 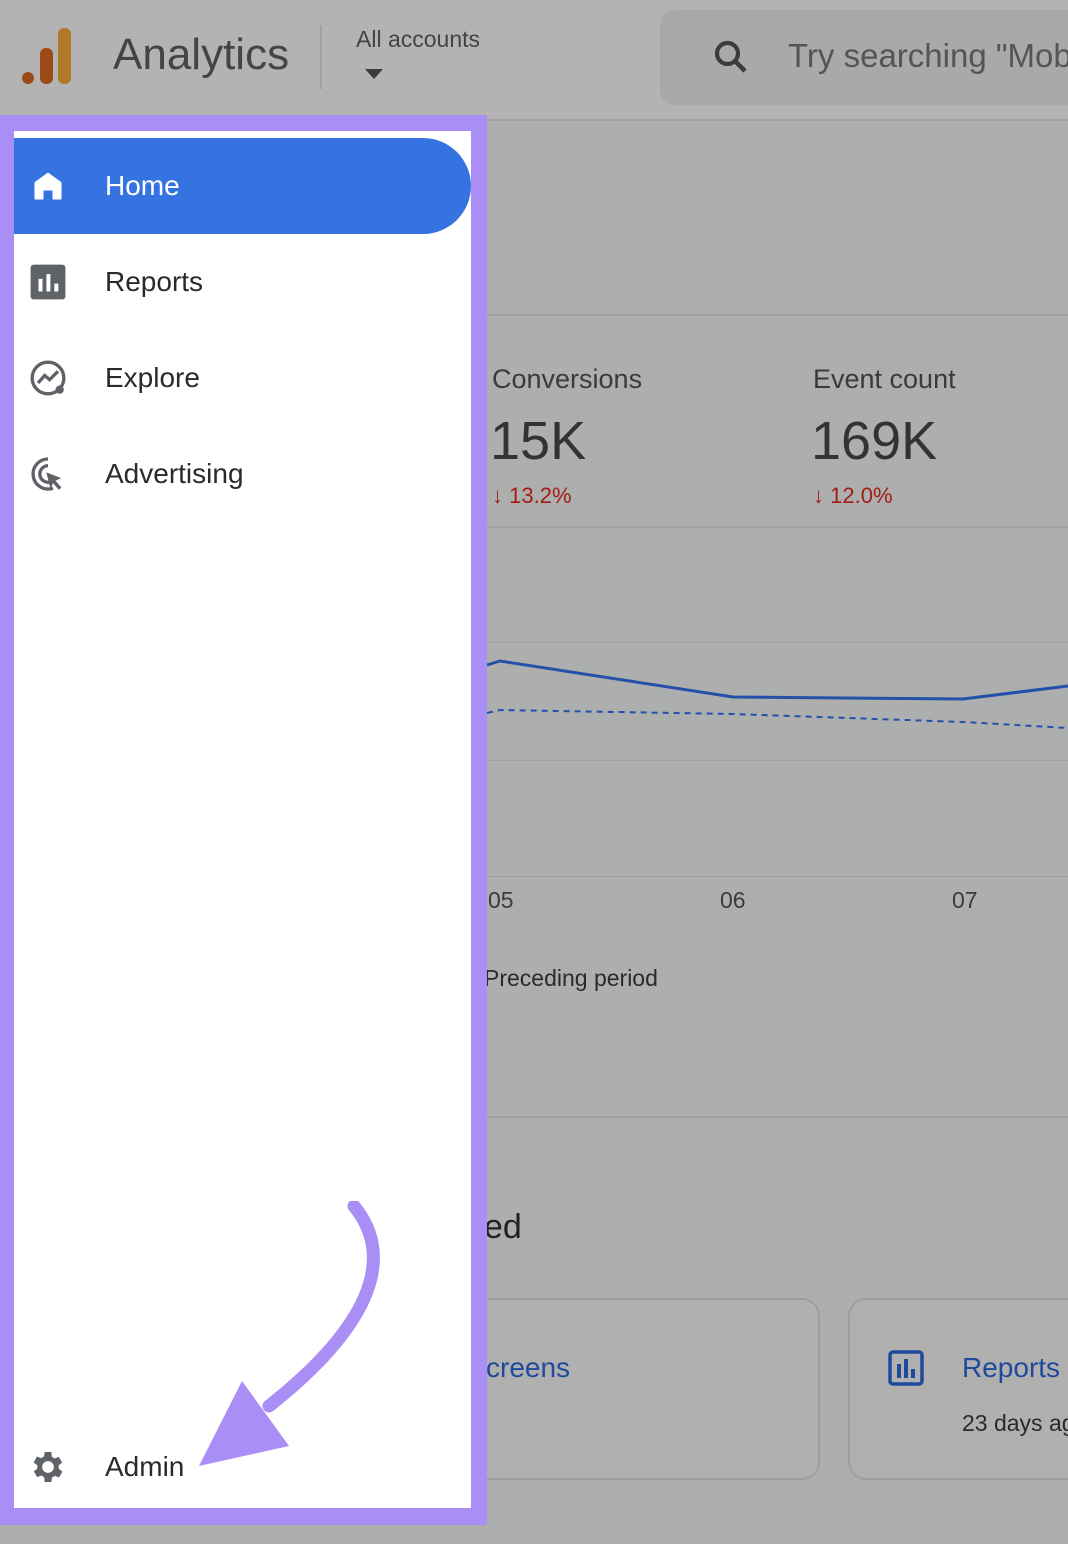 I want to click on x-tick: 07, so click(x=965, y=900).